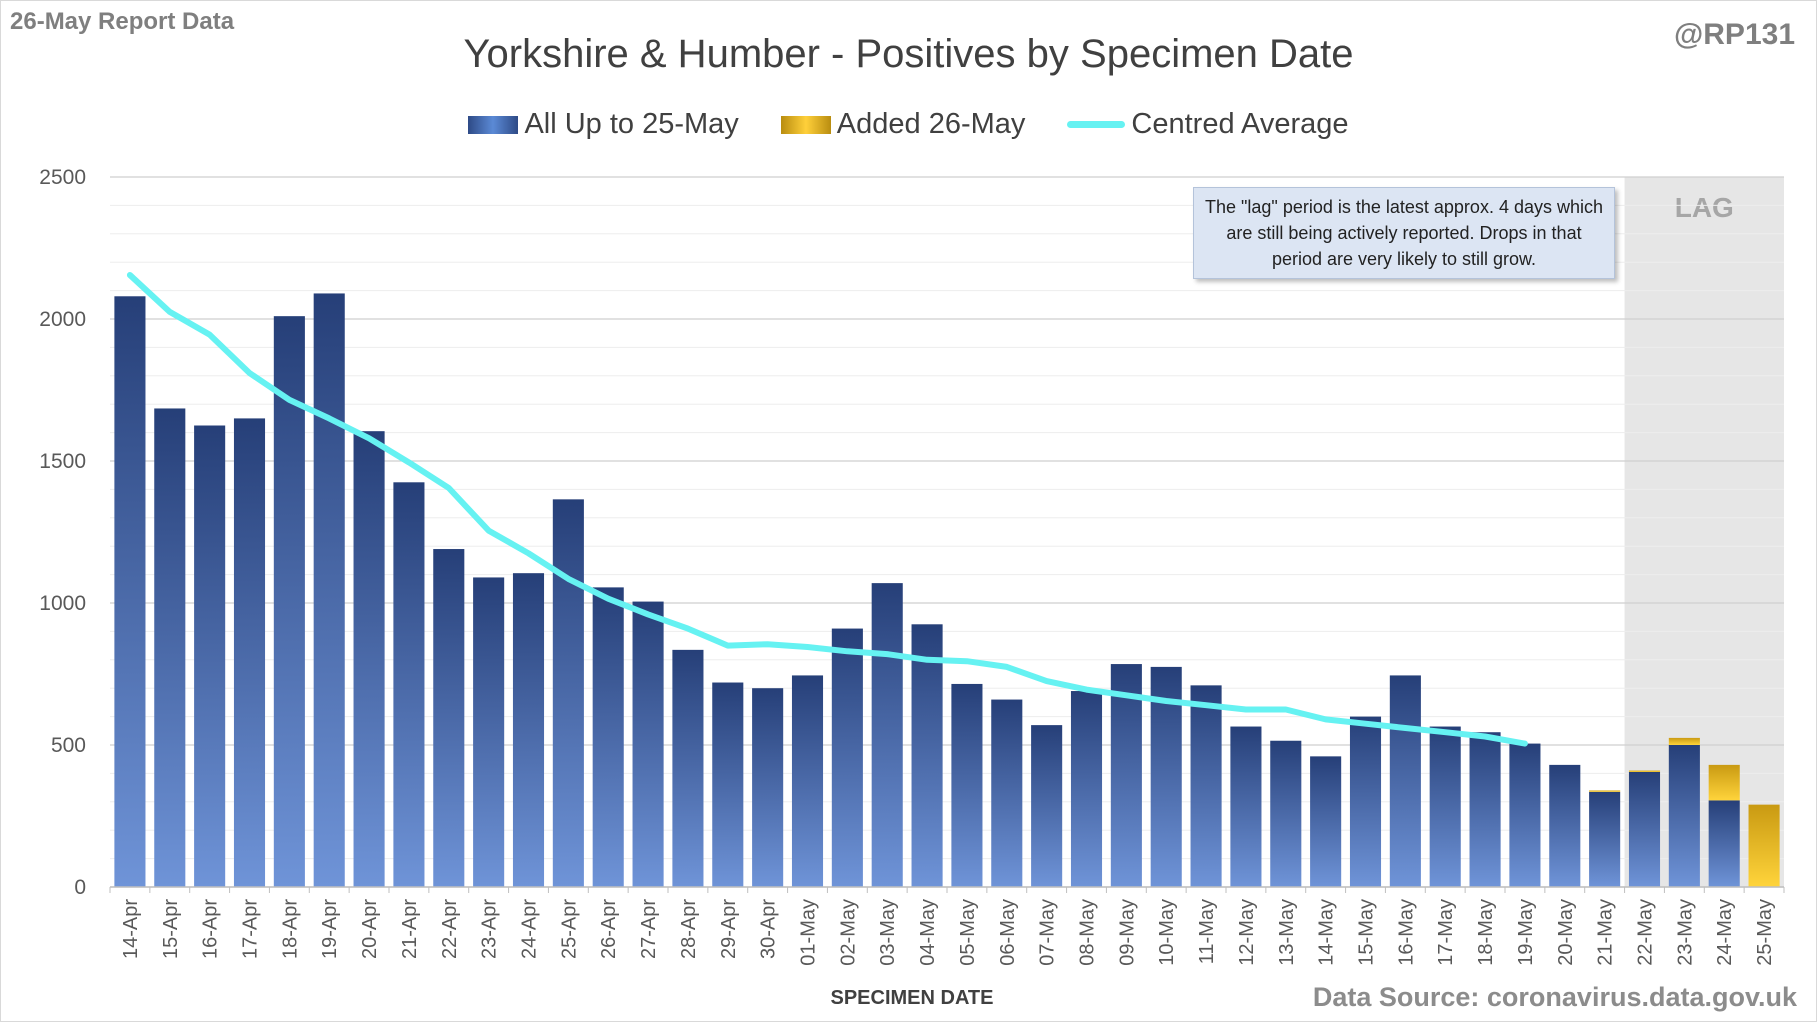 The height and width of the screenshot is (1022, 1817). What do you see at coordinates (370, 929) in the screenshot?
I see `x-tick-label: 20-Apr` at bounding box center [370, 929].